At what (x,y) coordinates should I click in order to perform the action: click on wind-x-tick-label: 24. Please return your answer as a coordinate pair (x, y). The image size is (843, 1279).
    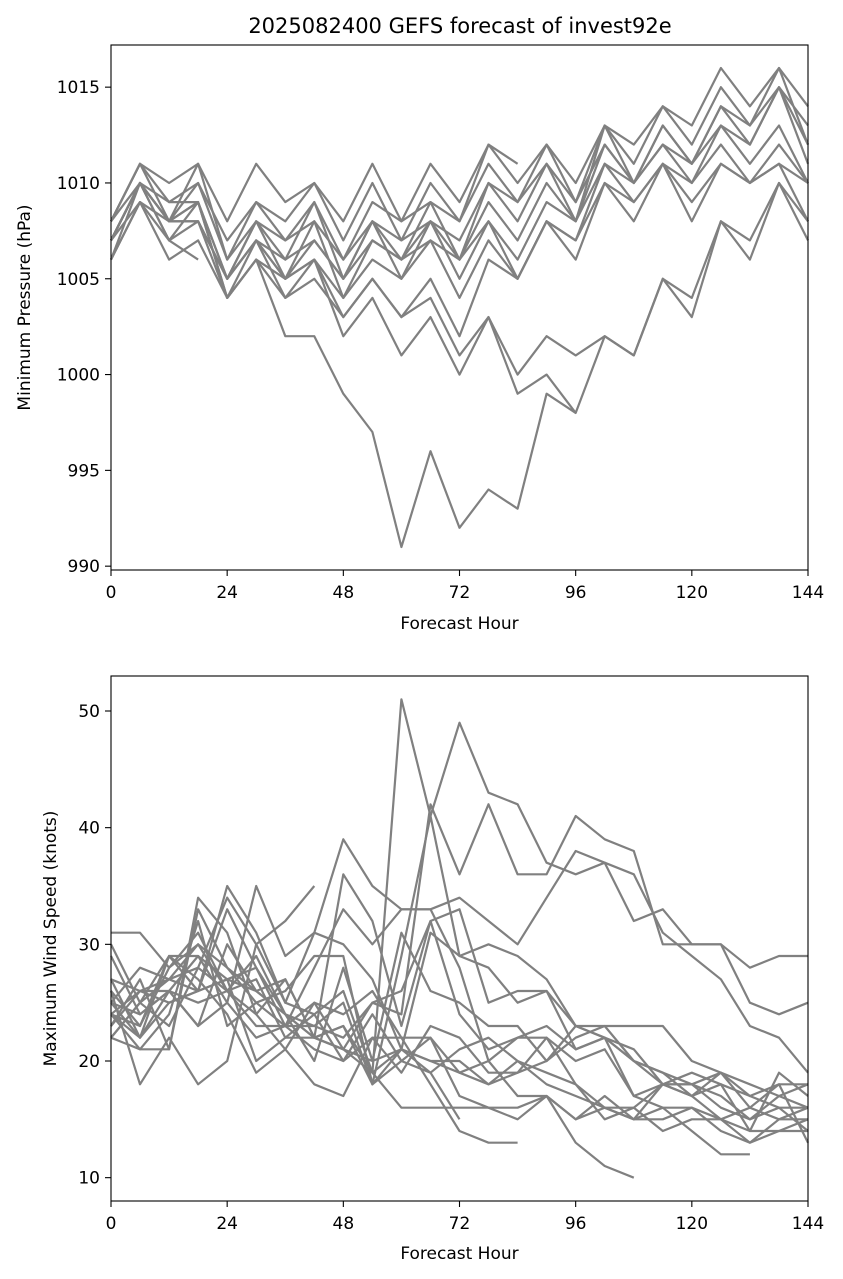
    Looking at the image, I should click on (227, 1224).